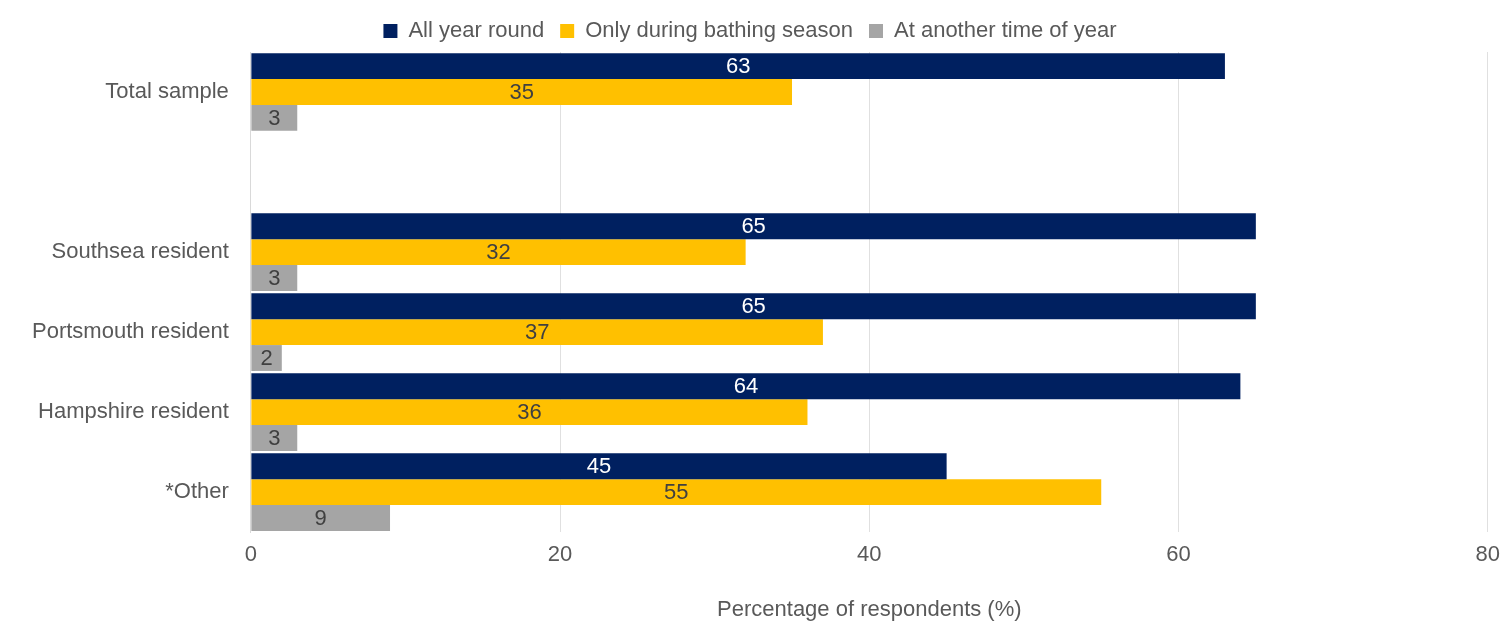 This screenshot has width=1510, height=629. I want to click on data-label: 9, so click(320, 518).